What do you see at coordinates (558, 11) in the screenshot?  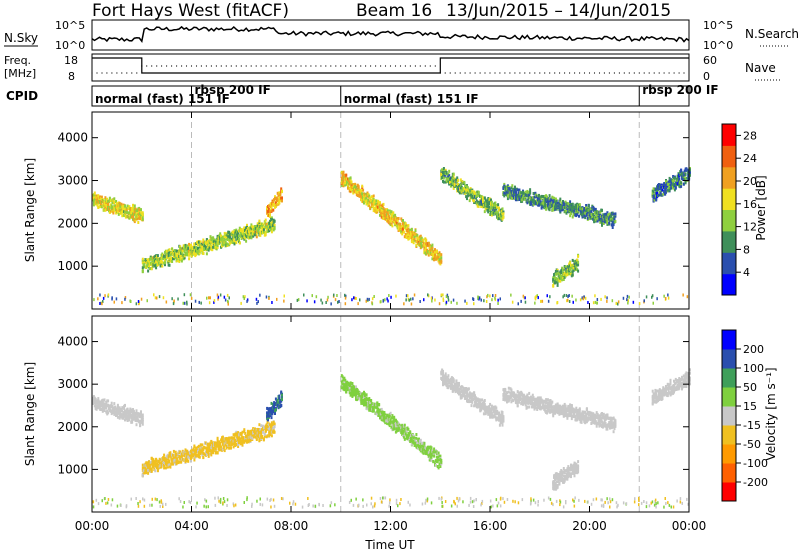 I see `date-range: 13/Jun/2015 – 14/Jun/2015` at bounding box center [558, 11].